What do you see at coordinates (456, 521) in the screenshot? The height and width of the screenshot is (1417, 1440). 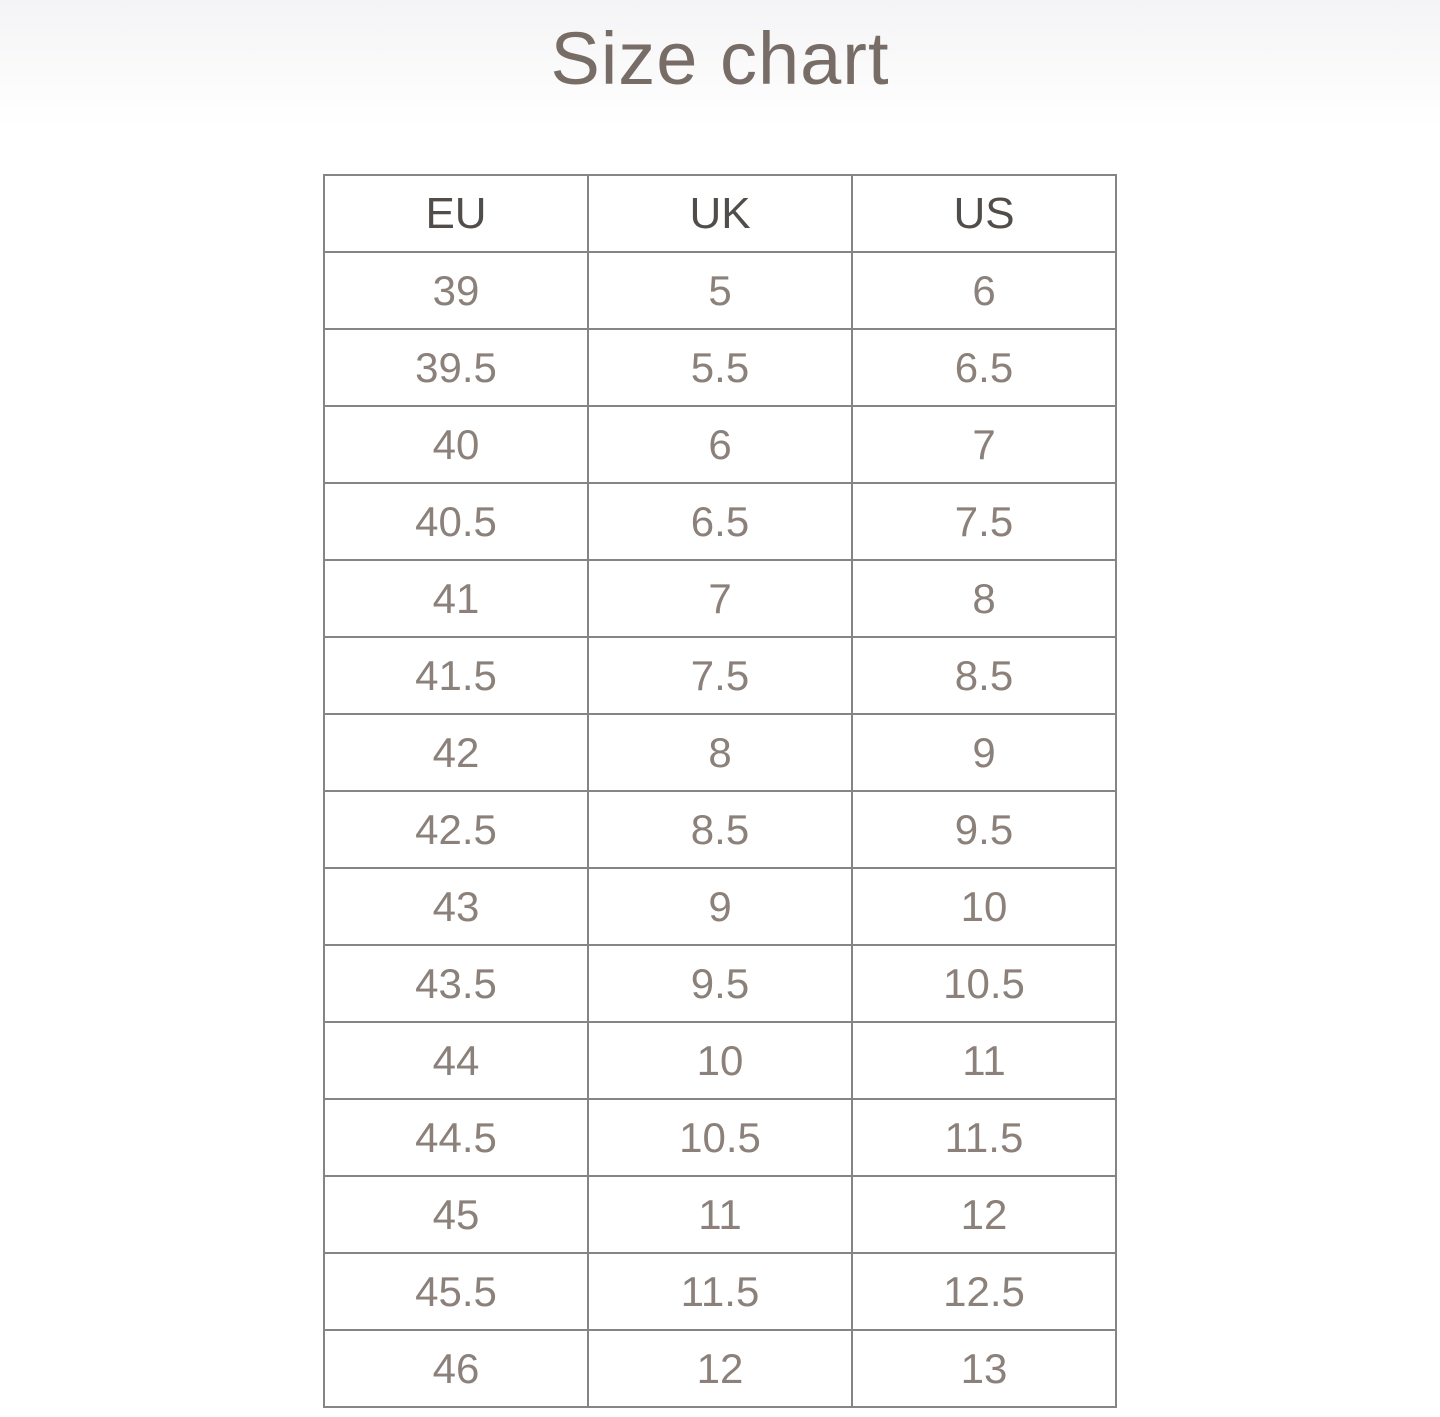 I see `size-cell-eu: 40.5` at bounding box center [456, 521].